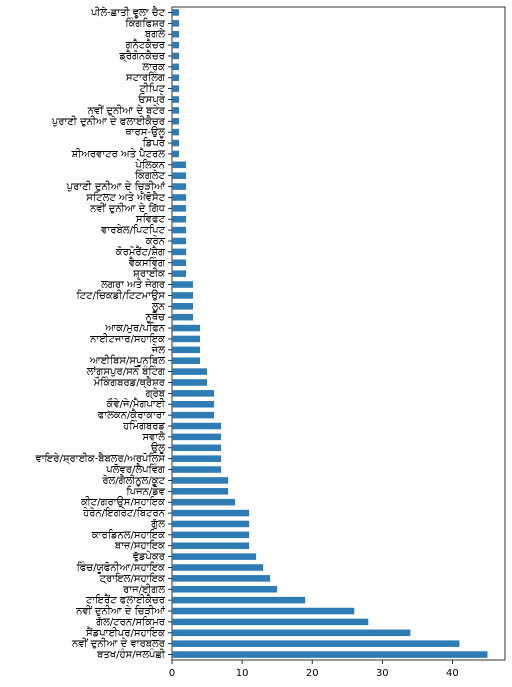 Image resolution: width=512 pixels, height=687 pixels. What do you see at coordinates (150, 165) in the screenshot?
I see `y-tick-label: ਪੇਲਿਕਨ` at bounding box center [150, 165].